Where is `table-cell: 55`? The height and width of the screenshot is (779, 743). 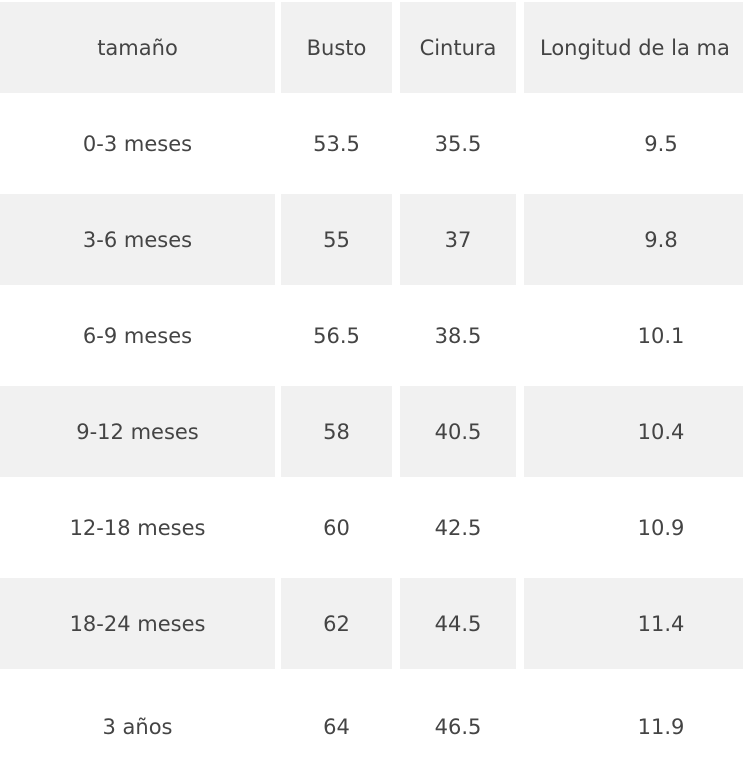
table-cell: 55 is located at coordinates (336, 239).